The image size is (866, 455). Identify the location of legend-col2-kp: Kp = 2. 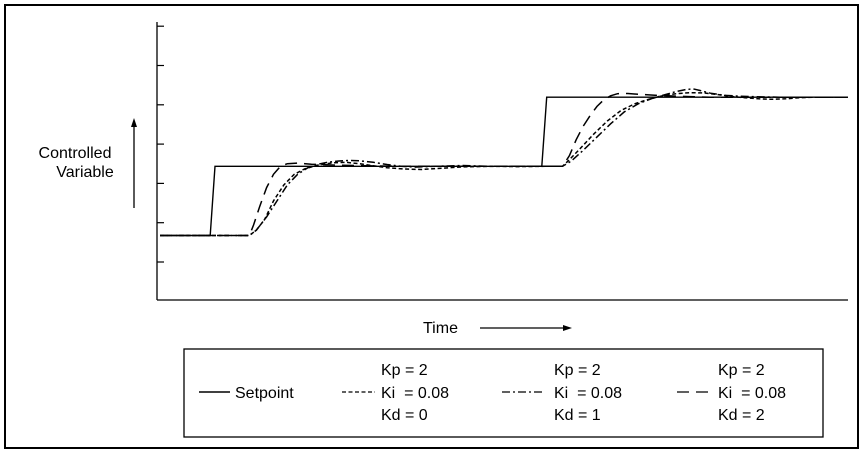
(577, 370).